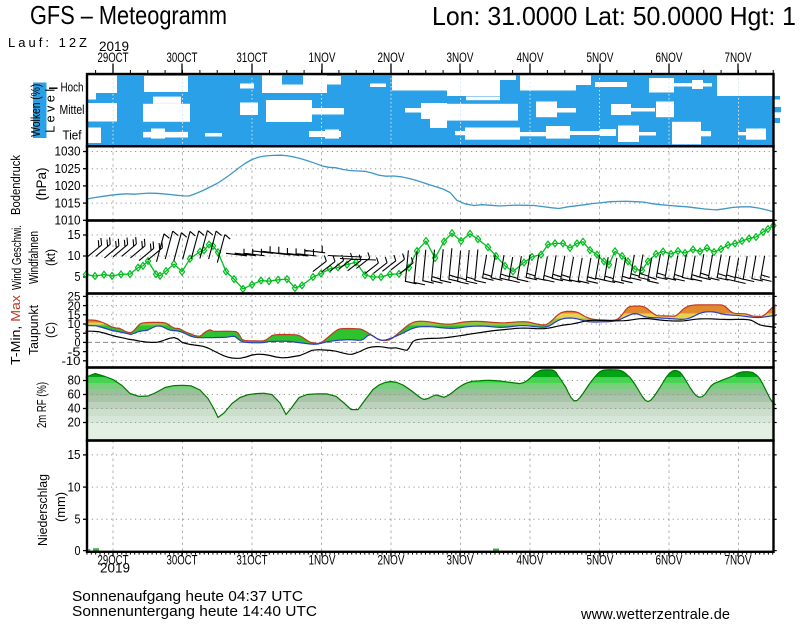 The height and width of the screenshot is (625, 800). Describe the element at coordinates (51, 111) in the screenshot. I see `svg-text: Level` at that location.